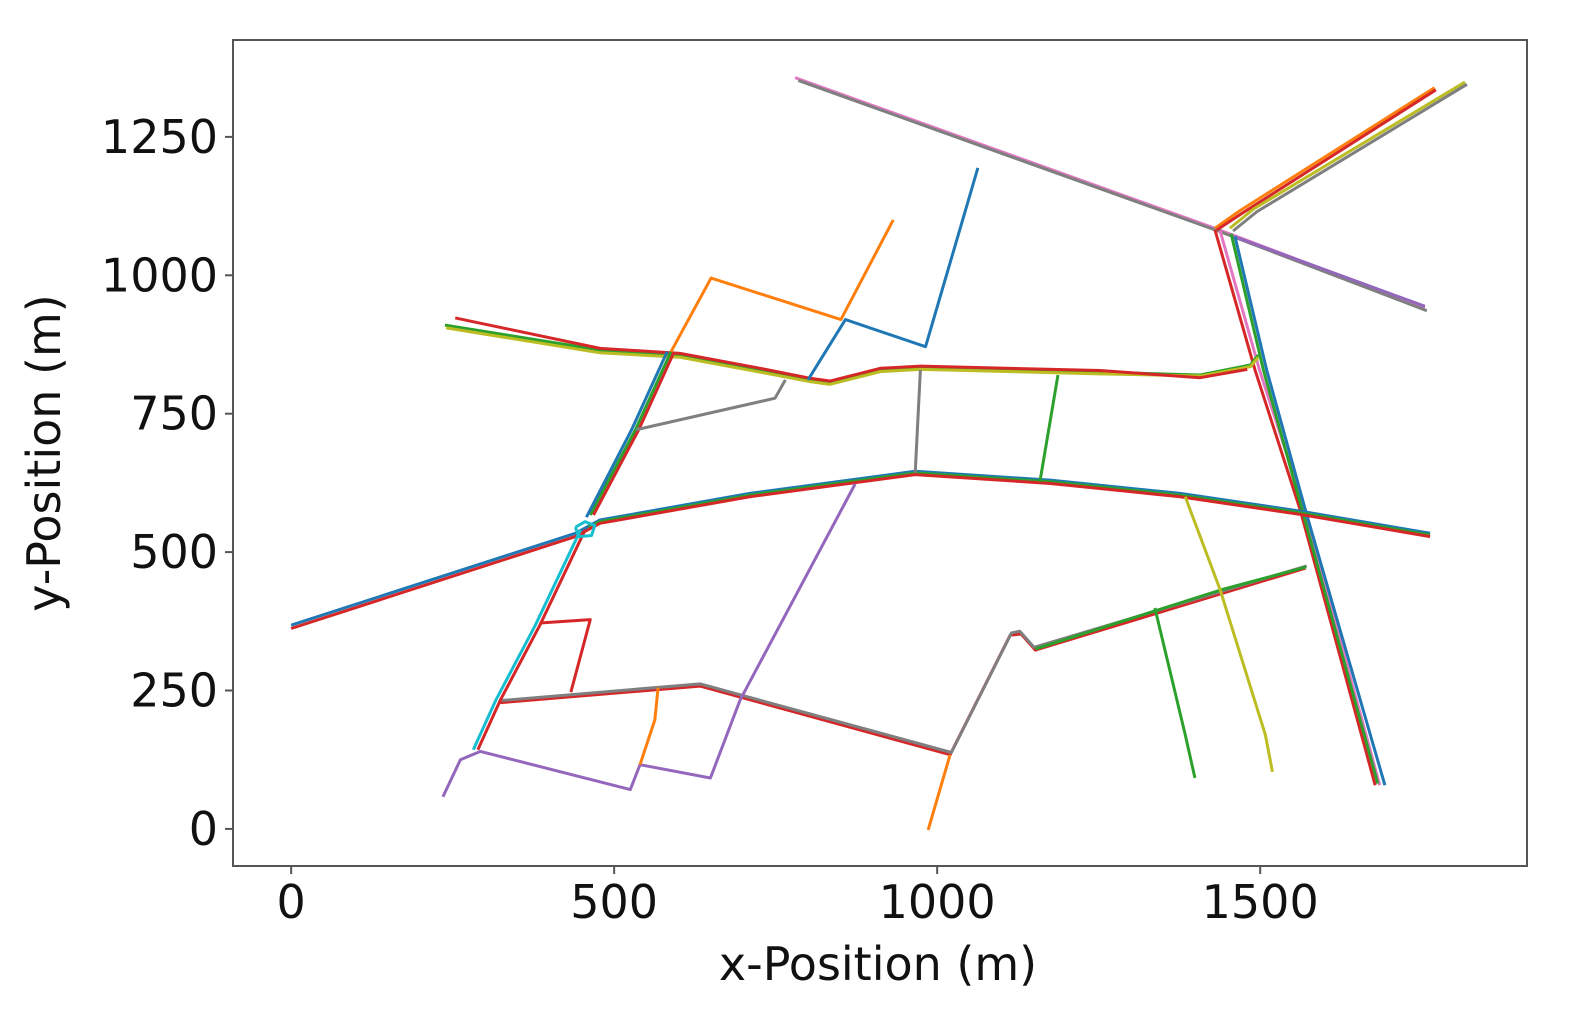 The height and width of the screenshot is (1030, 1571). What do you see at coordinates (167, 483) in the screenshot?
I see `y-axis: 0 250 500 750 1000 1250` at bounding box center [167, 483].